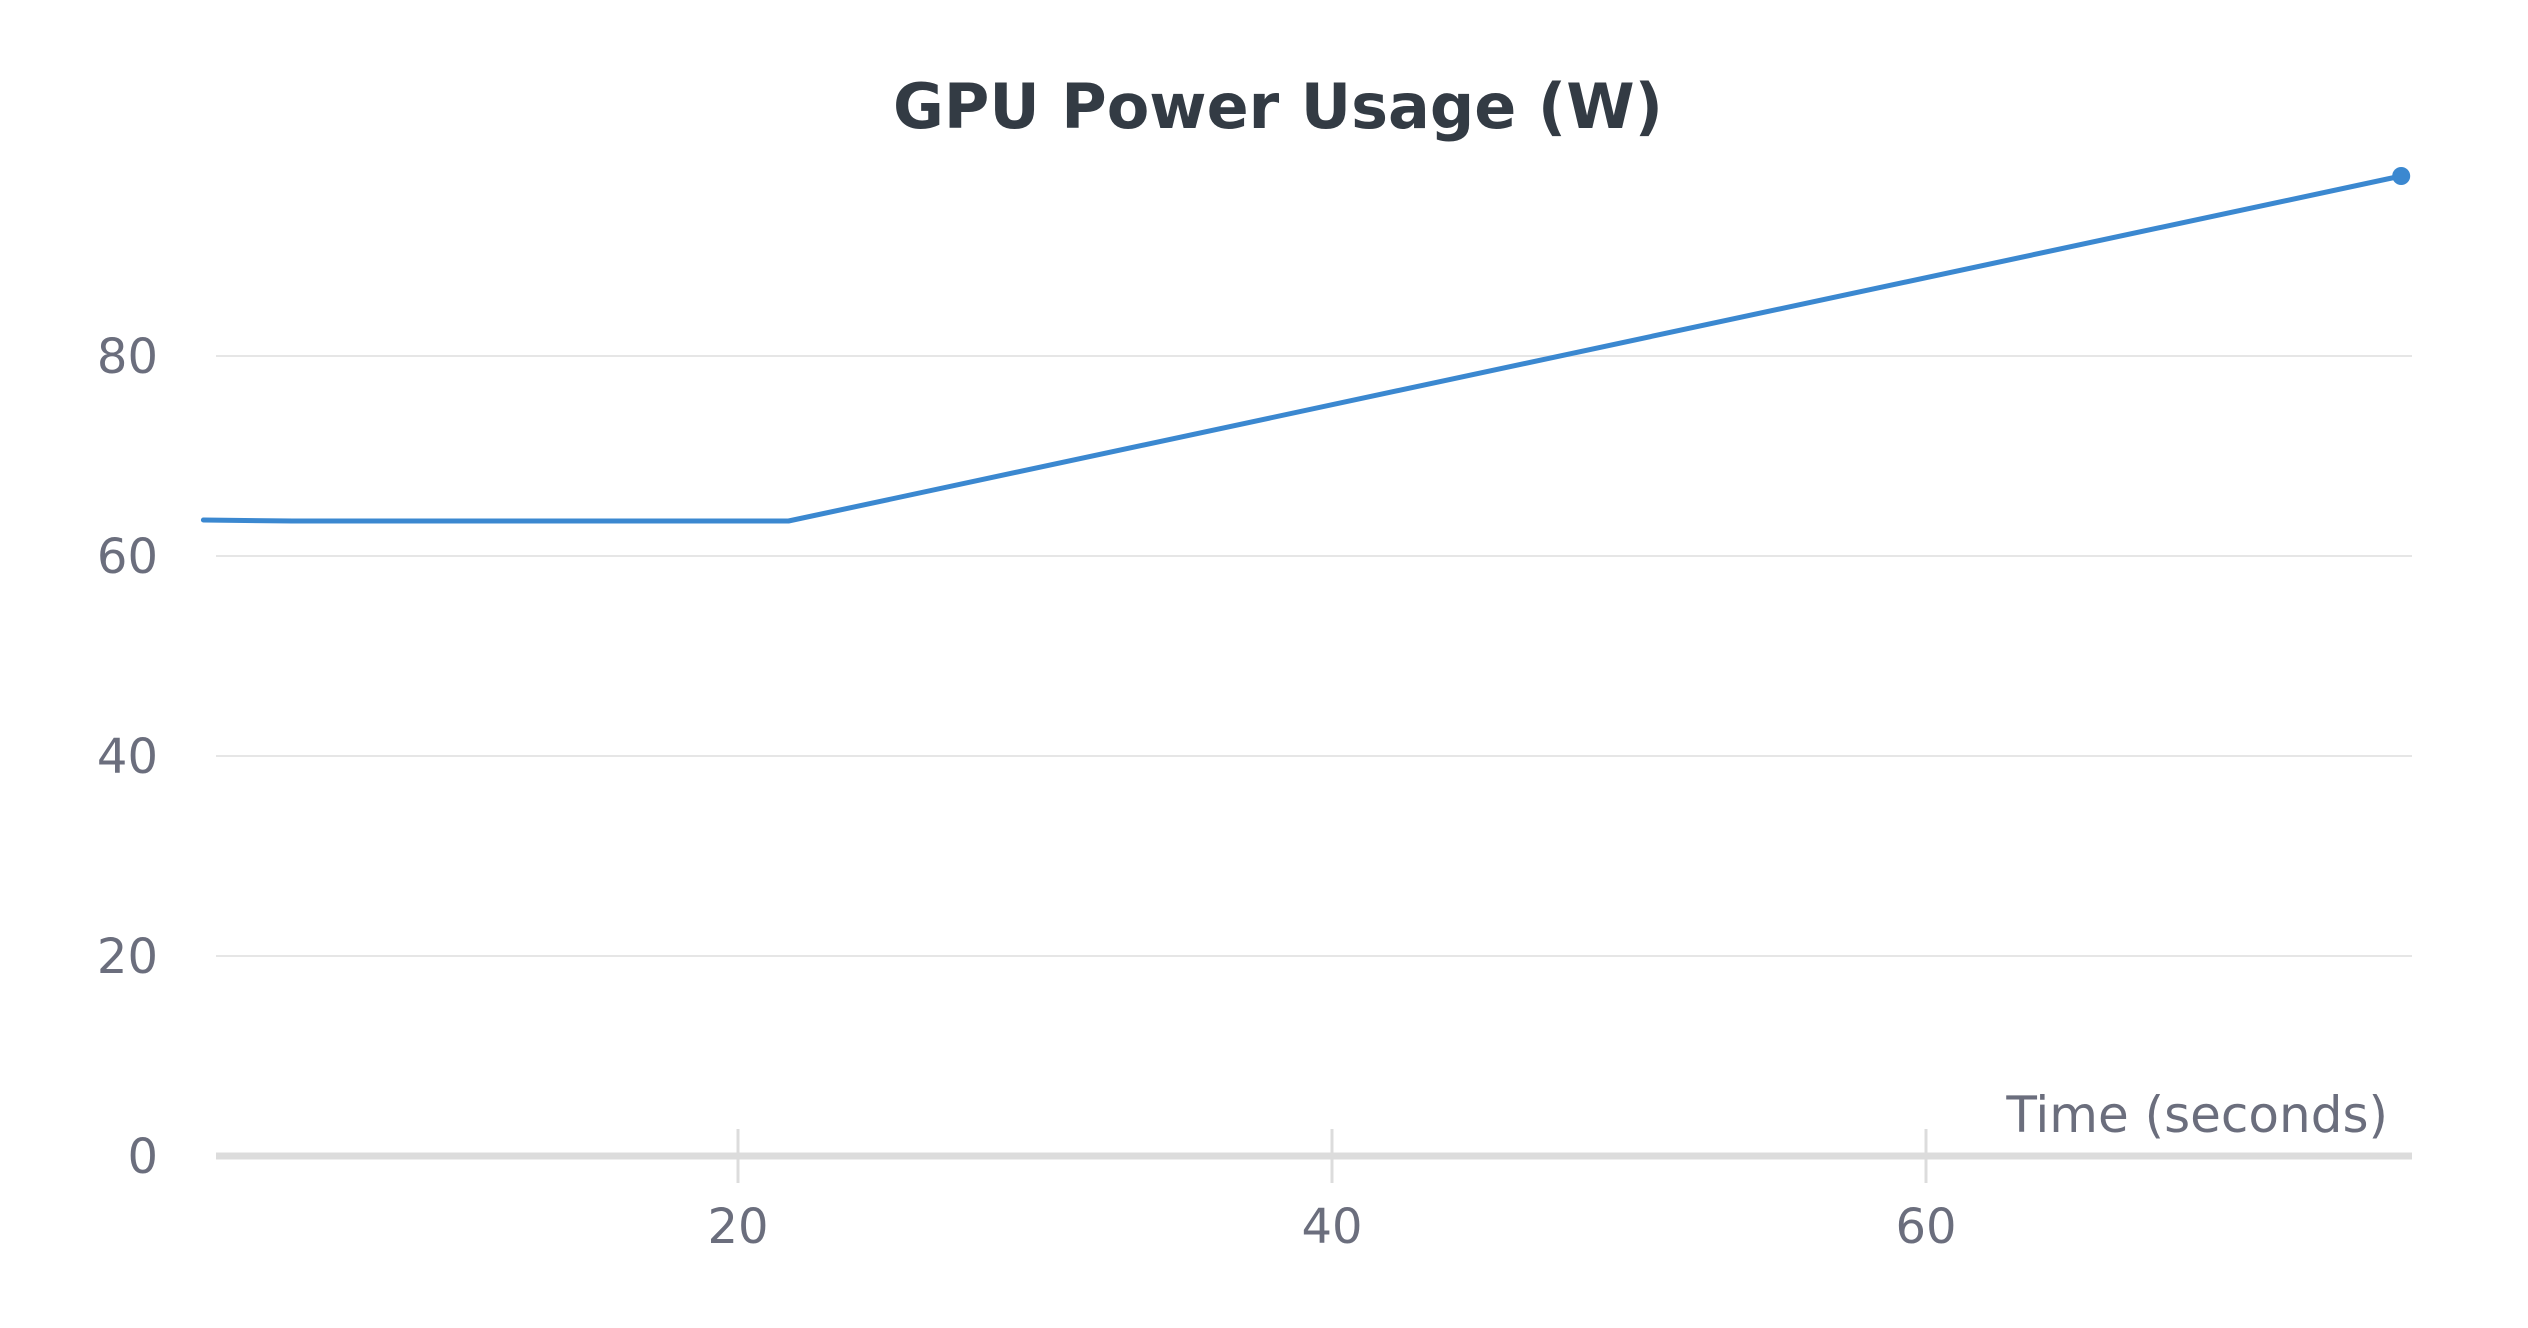 This screenshot has width=2528, height=1328. What do you see at coordinates (127, 357) in the screenshot?
I see `y-tick-label: 80` at bounding box center [127, 357].